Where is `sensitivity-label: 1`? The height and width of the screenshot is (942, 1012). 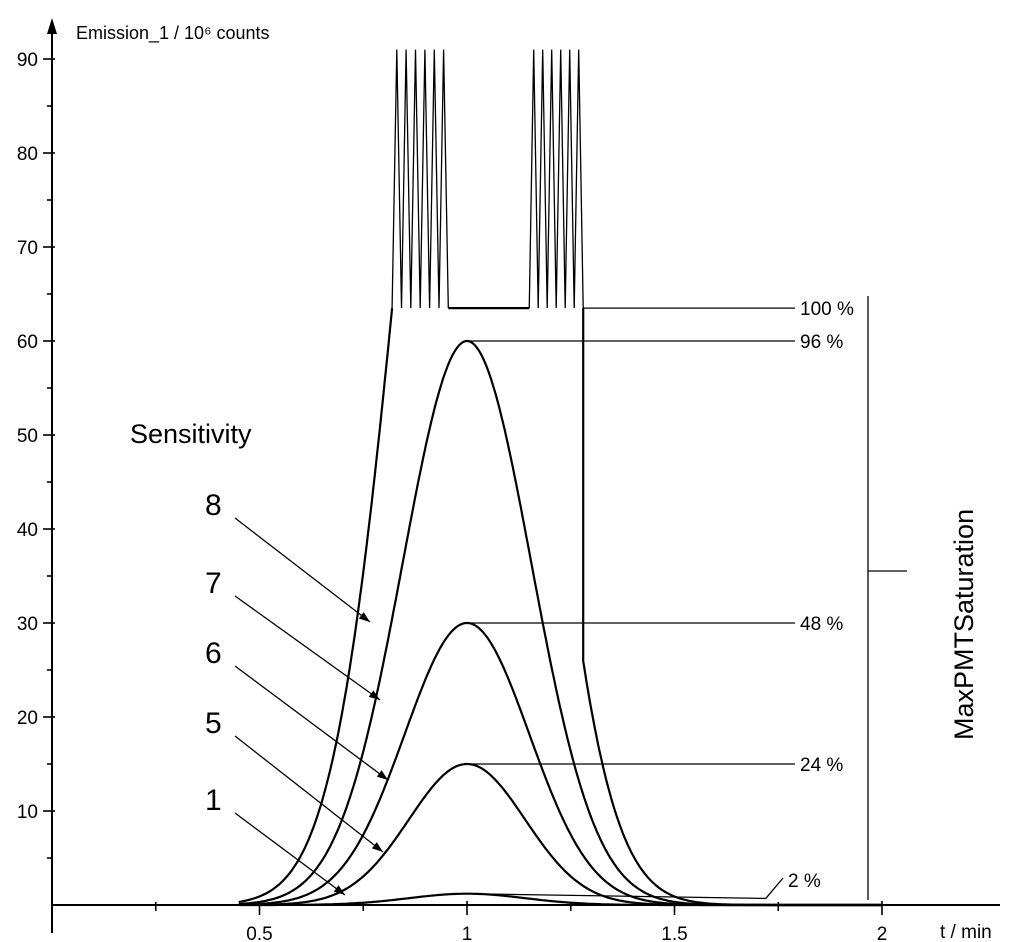
sensitivity-label: 1 is located at coordinates (213, 800).